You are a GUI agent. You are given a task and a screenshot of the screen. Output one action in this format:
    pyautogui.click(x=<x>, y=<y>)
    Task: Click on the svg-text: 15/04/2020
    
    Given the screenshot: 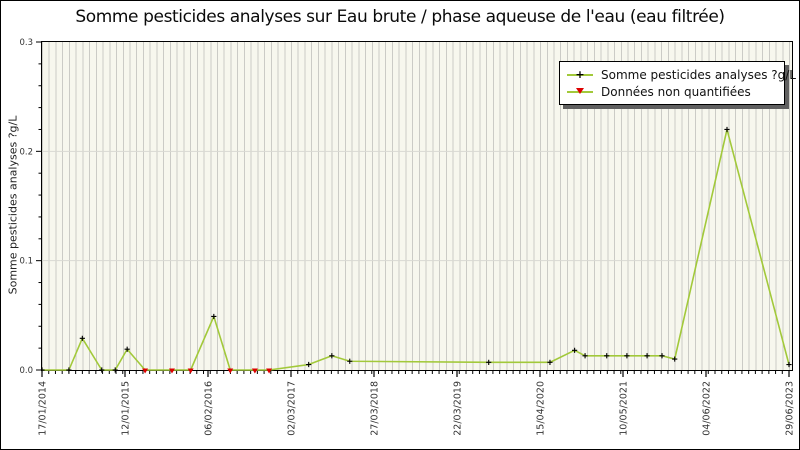 What is the action you would take?
    pyautogui.click(x=541, y=408)
    